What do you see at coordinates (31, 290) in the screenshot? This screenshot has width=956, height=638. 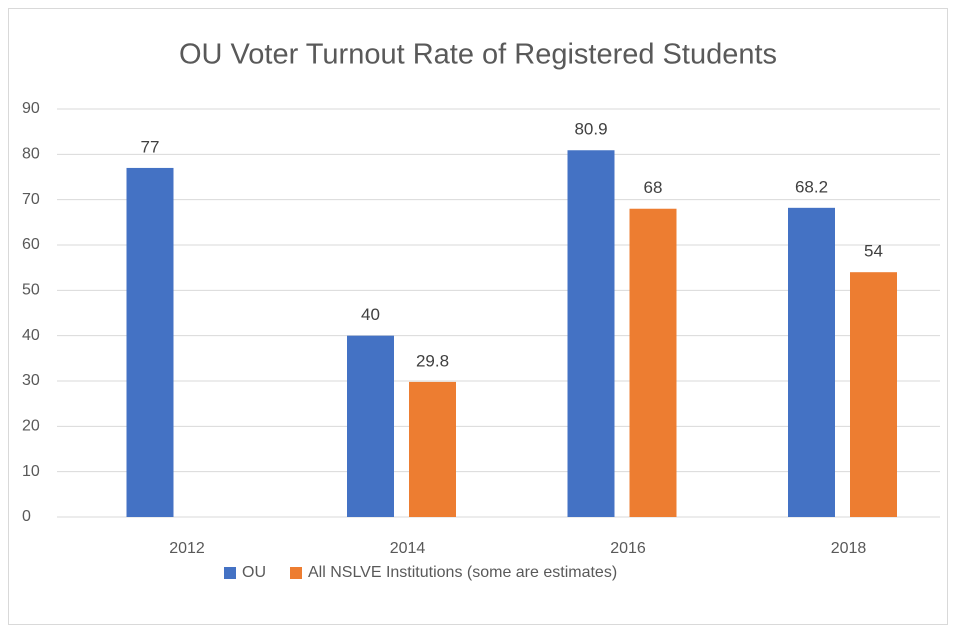 I see `y-tick-label: 50` at bounding box center [31, 290].